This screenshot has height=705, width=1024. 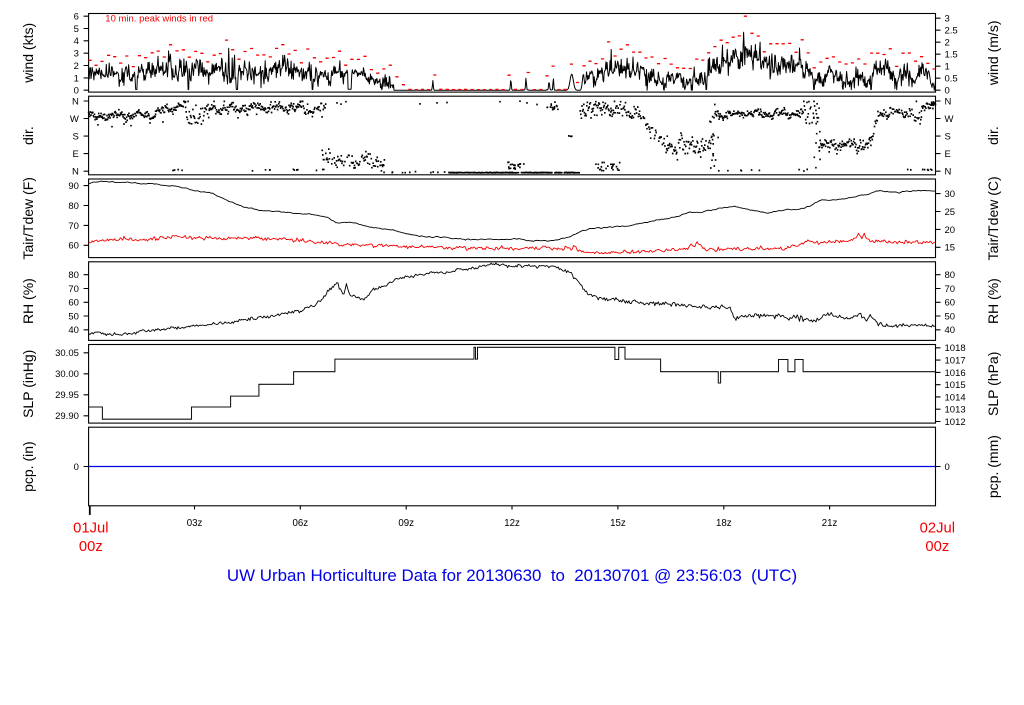 What do you see at coordinates (955, 397) in the screenshot?
I see `svg-text: 1014` at bounding box center [955, 397].